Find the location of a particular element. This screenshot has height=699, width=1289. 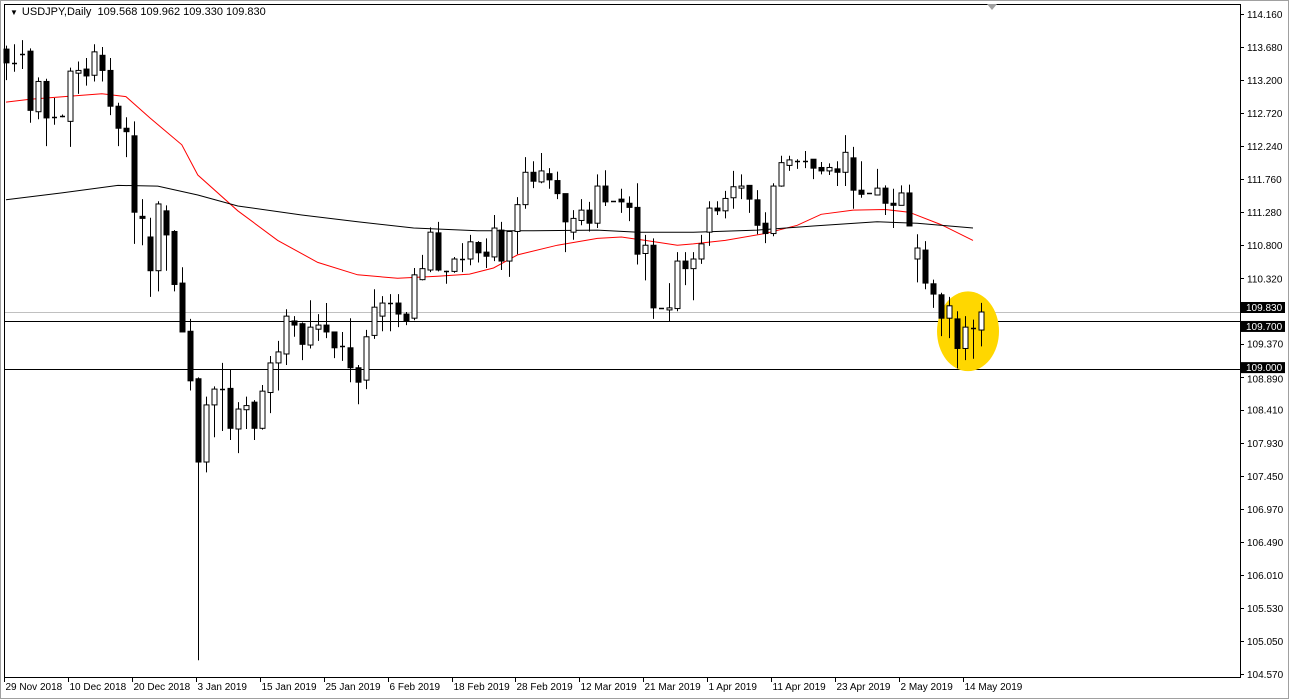

time-tick-label: 23 Apr 2019 is located at coordinates (864, 687).